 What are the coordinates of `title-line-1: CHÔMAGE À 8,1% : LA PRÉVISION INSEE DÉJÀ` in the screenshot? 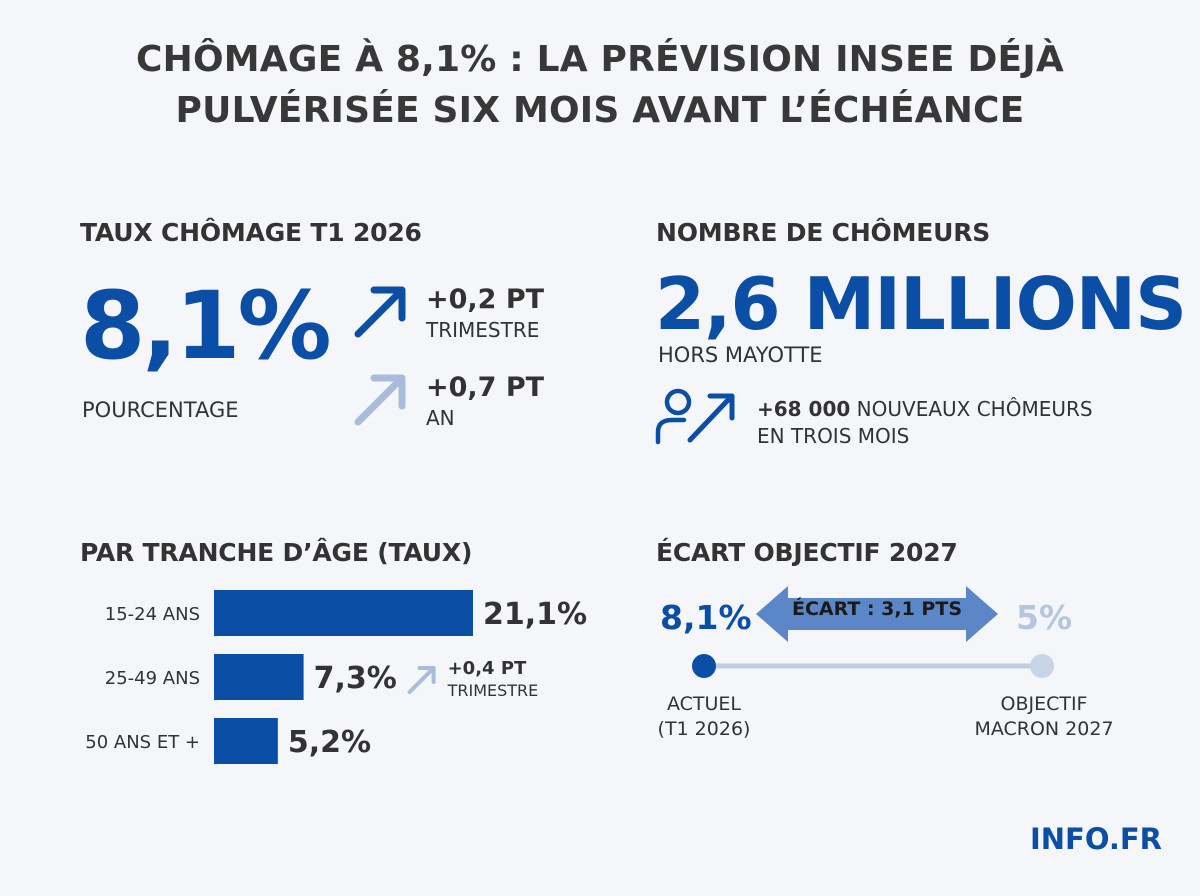 It's located at (600, 59).